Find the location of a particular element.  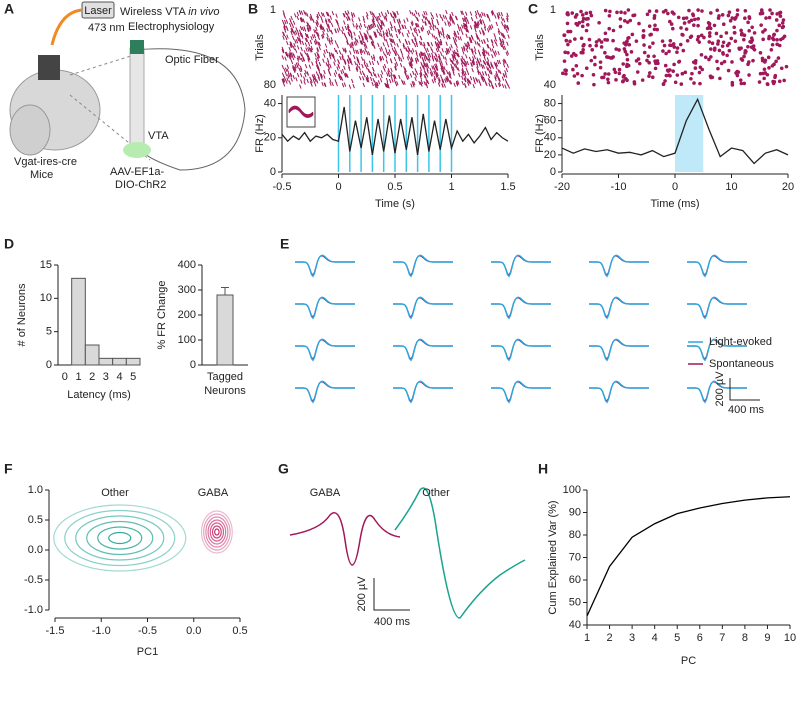

legend-label: Light-evoked is located at coordinates (740, 342).